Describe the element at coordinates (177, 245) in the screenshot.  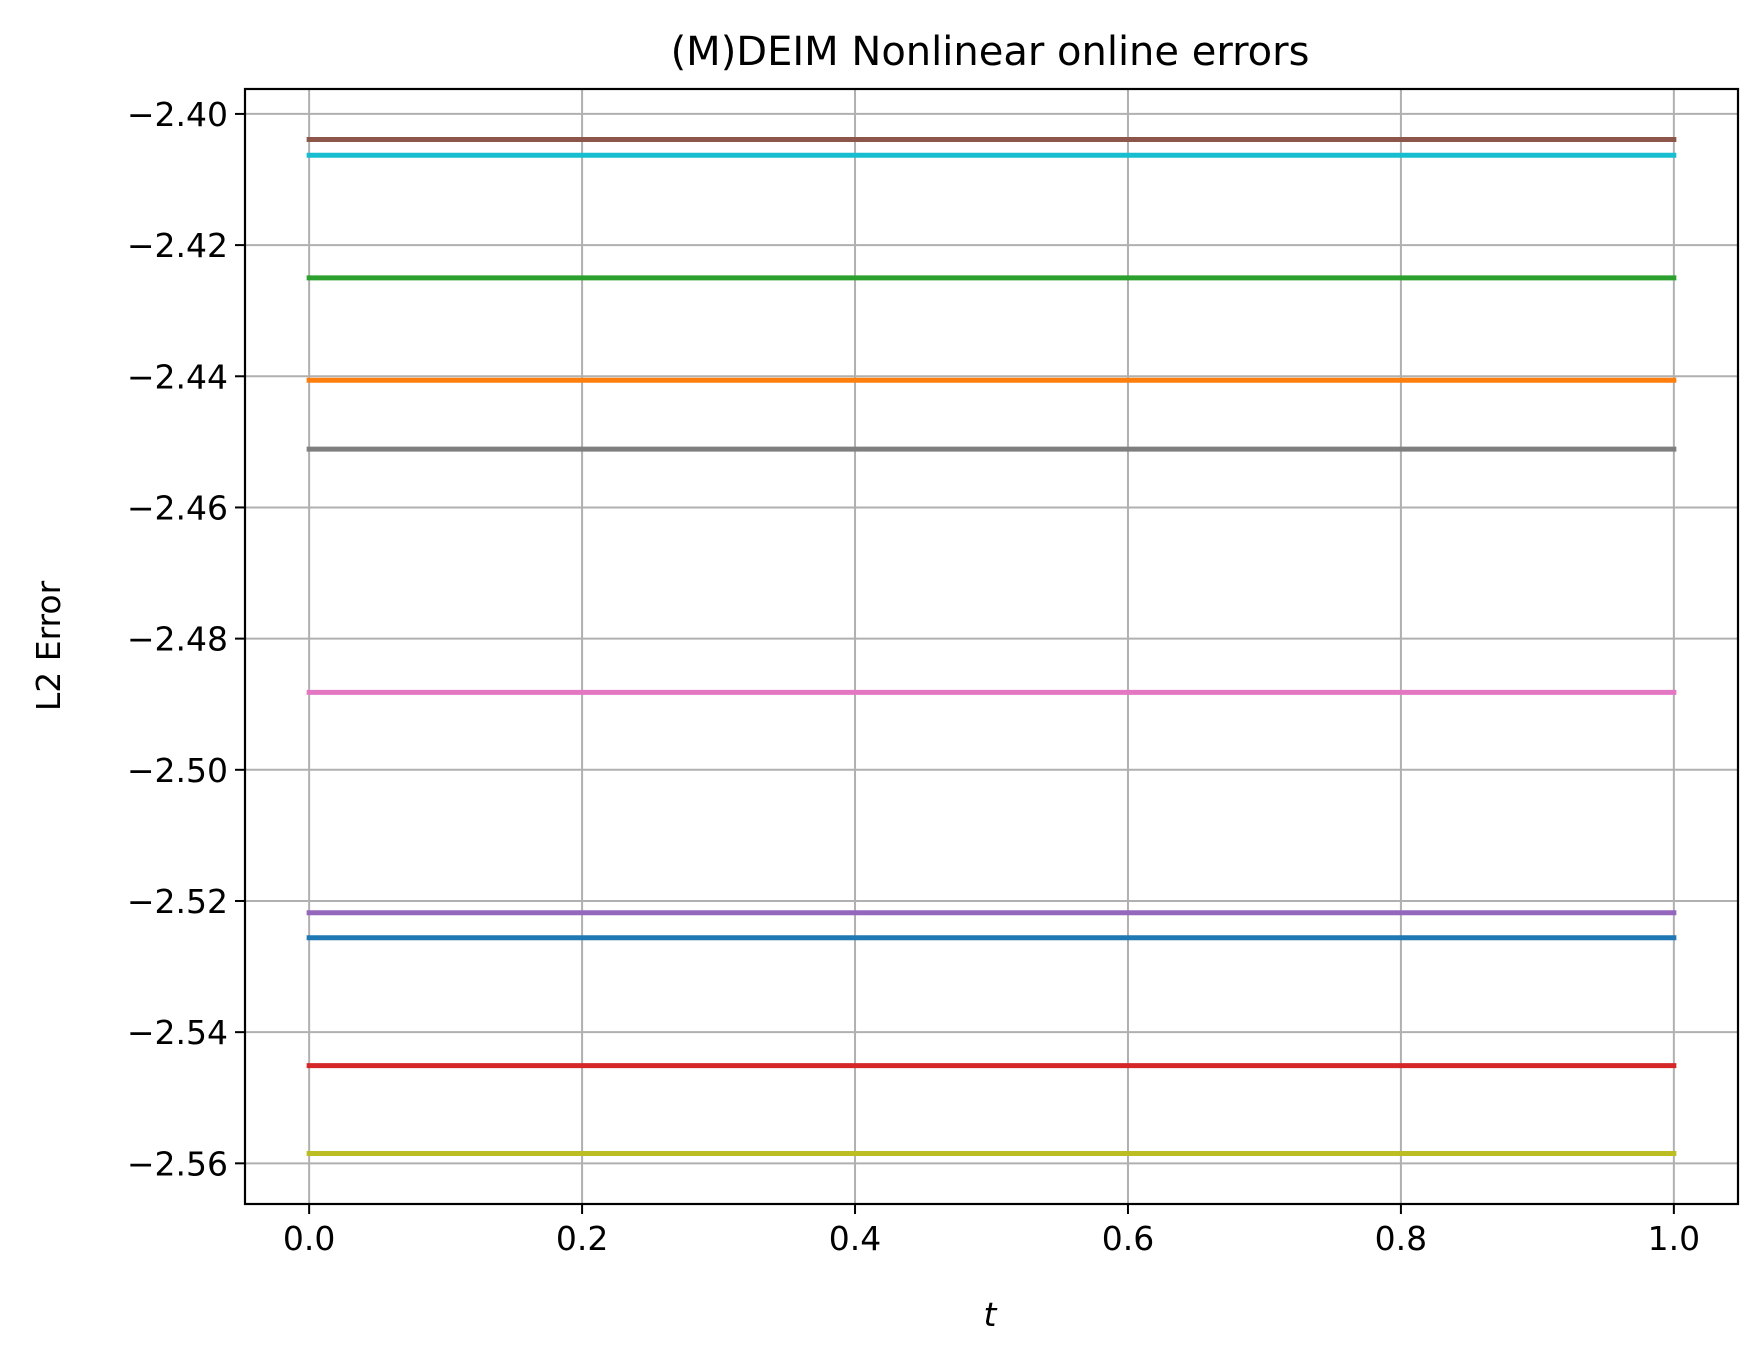
I see `y-tick-label: −2.42` at that location.